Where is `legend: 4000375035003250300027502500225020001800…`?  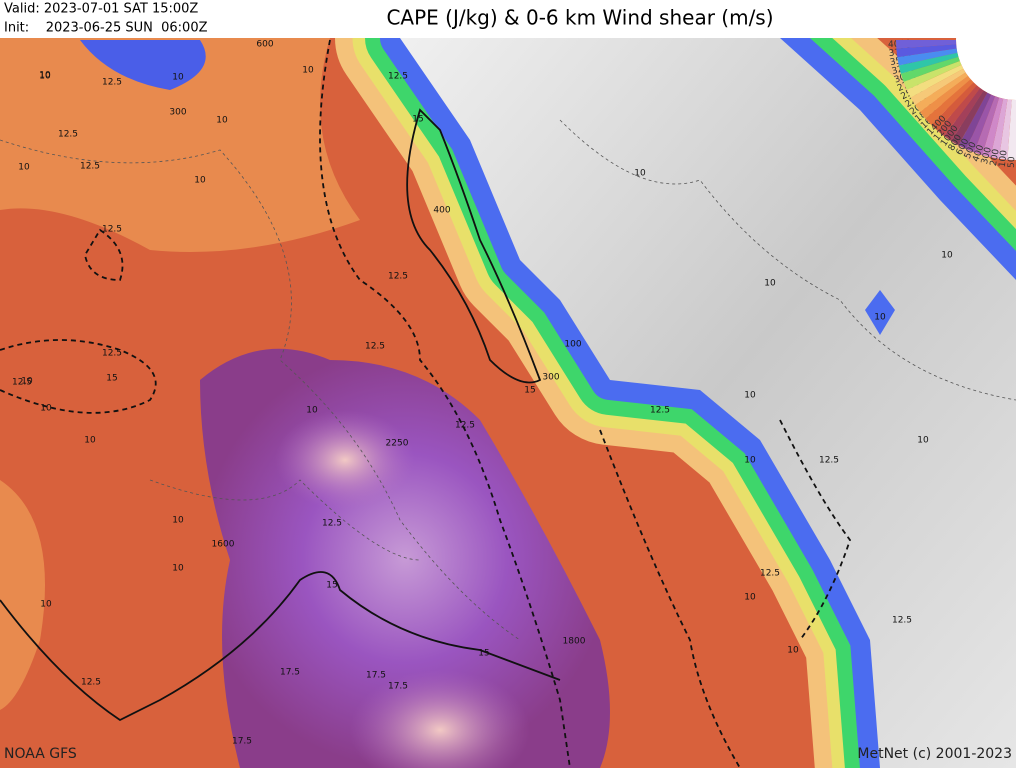 legend: 4000375035003250300027502500225020001800… is located at coordinates (952, 84).